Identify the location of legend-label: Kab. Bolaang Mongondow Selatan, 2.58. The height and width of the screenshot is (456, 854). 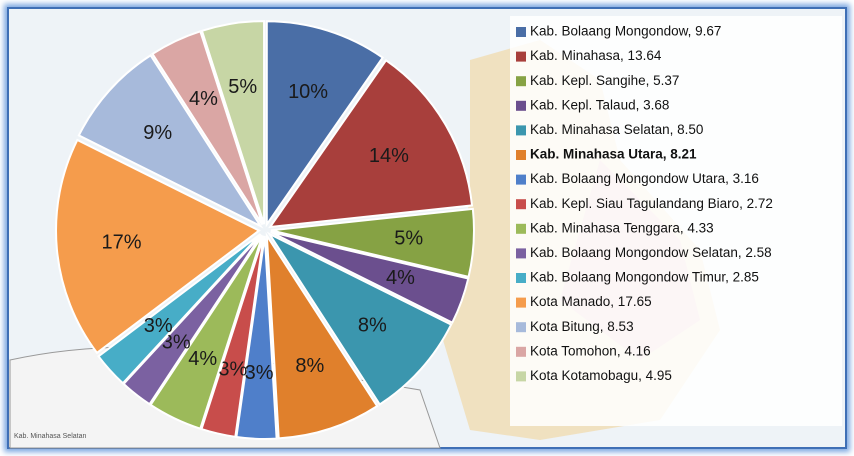
(651, 252).